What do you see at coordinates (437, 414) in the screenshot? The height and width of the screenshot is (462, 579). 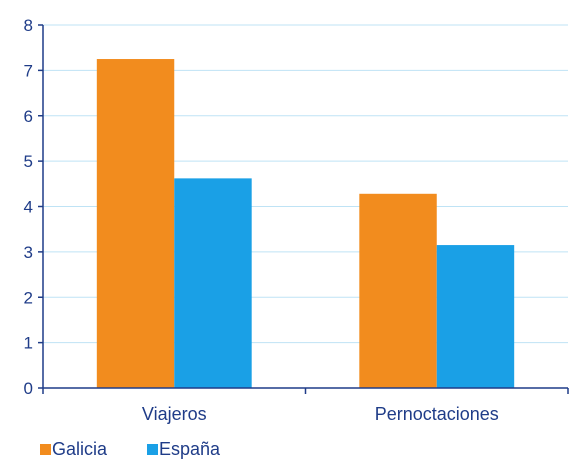 I see `x-category-label: Pernoctaciones` at bounding box center [437, 414].